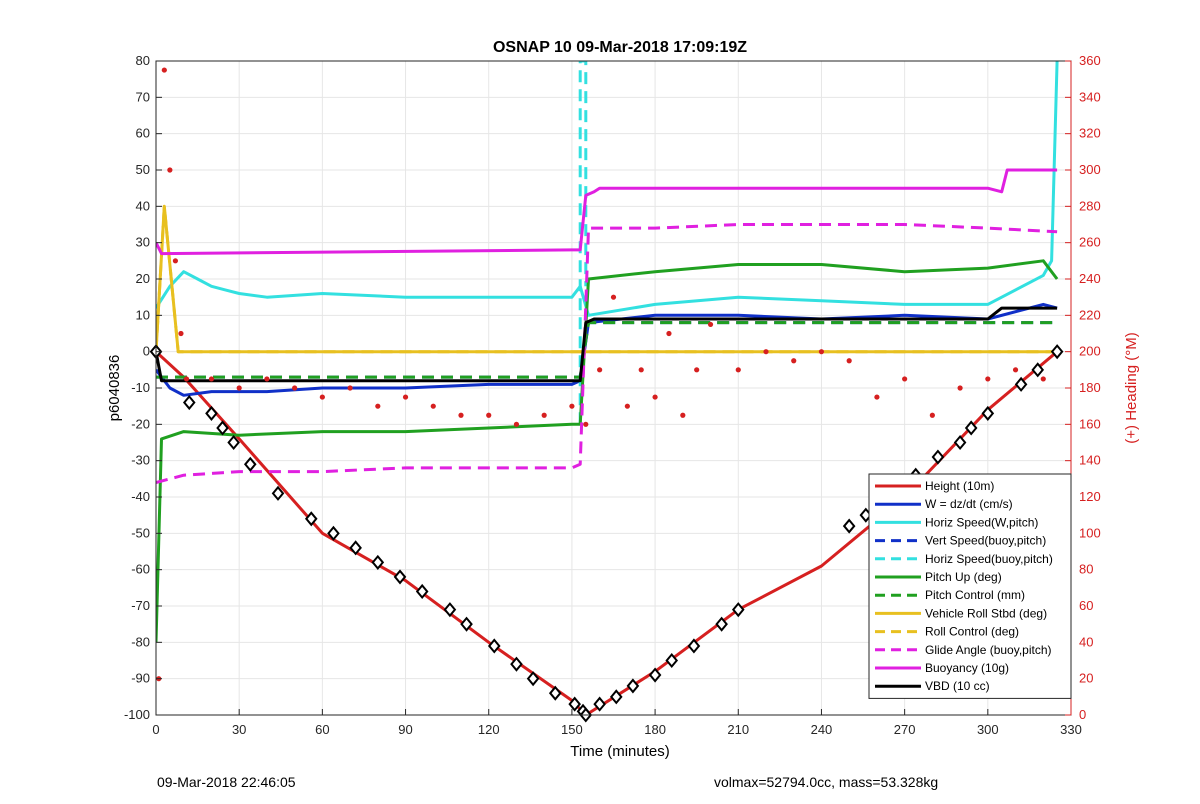 The image size is (1200, 804). I want to click on y-tick-label-right: 0, so click(1082, 714).